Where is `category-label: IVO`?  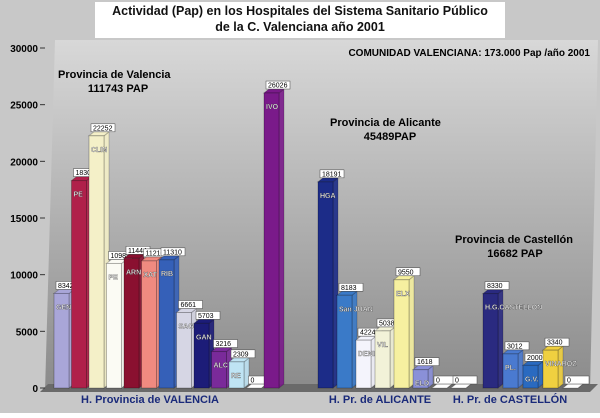 category-label: IVO is located at coordinates (272, 107).